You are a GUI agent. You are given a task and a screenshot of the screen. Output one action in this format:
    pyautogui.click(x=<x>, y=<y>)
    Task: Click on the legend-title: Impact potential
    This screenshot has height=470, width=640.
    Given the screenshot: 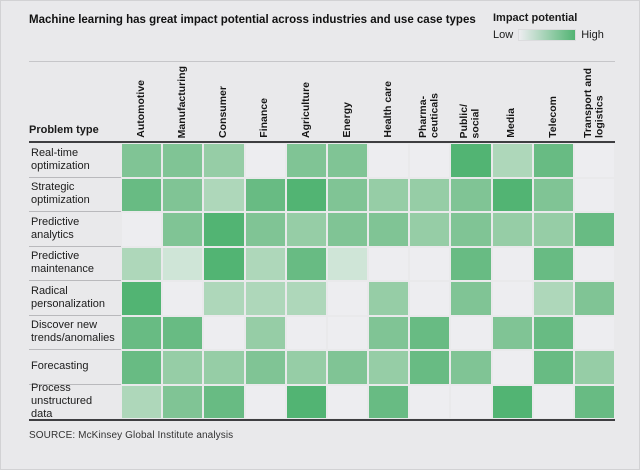 What is the action you would take?
    pyautogui.click(x=535, y=18)
    